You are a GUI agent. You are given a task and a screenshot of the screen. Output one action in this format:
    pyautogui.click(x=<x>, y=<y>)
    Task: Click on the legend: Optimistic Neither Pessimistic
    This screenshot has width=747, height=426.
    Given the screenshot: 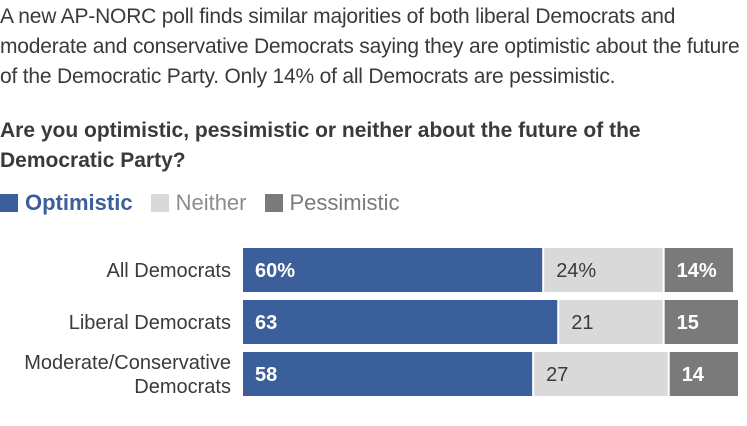 What is the action you would take?
    pyautogui.click(x=209, y=203)
    